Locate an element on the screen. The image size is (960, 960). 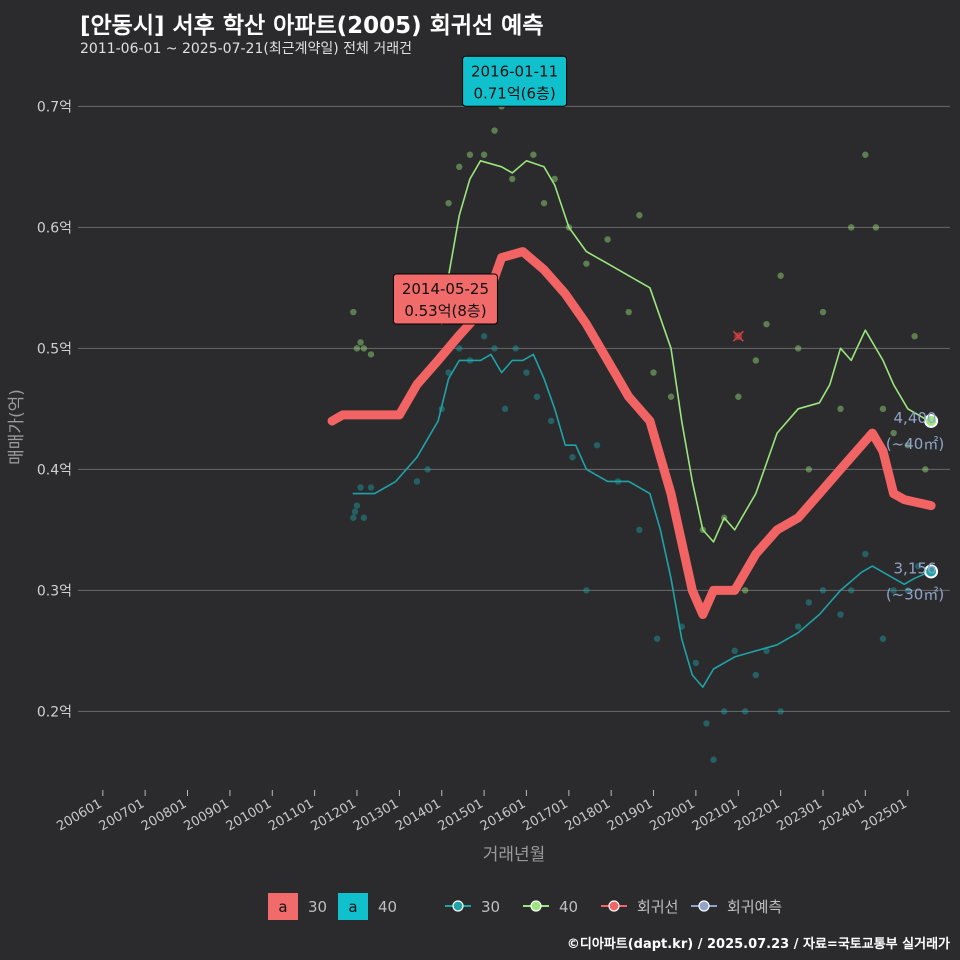
y-tick-label: 0.4억 is located at coordinates (54, 470).